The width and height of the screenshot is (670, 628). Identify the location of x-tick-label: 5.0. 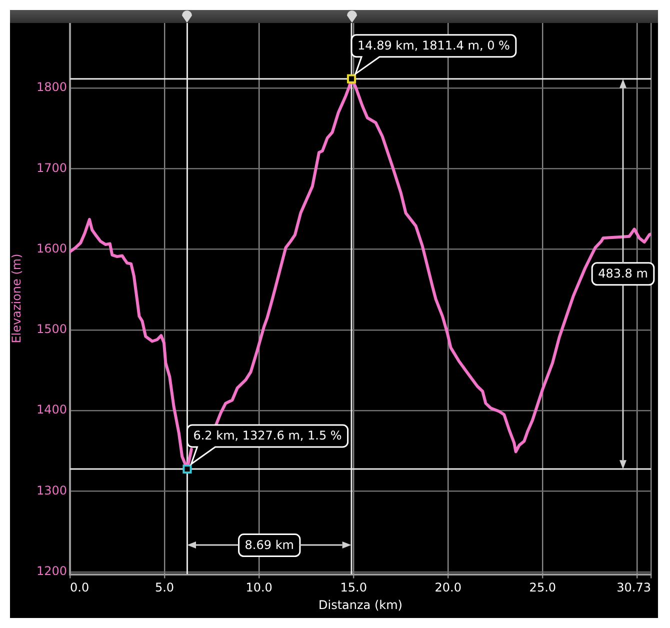
(164, 587).